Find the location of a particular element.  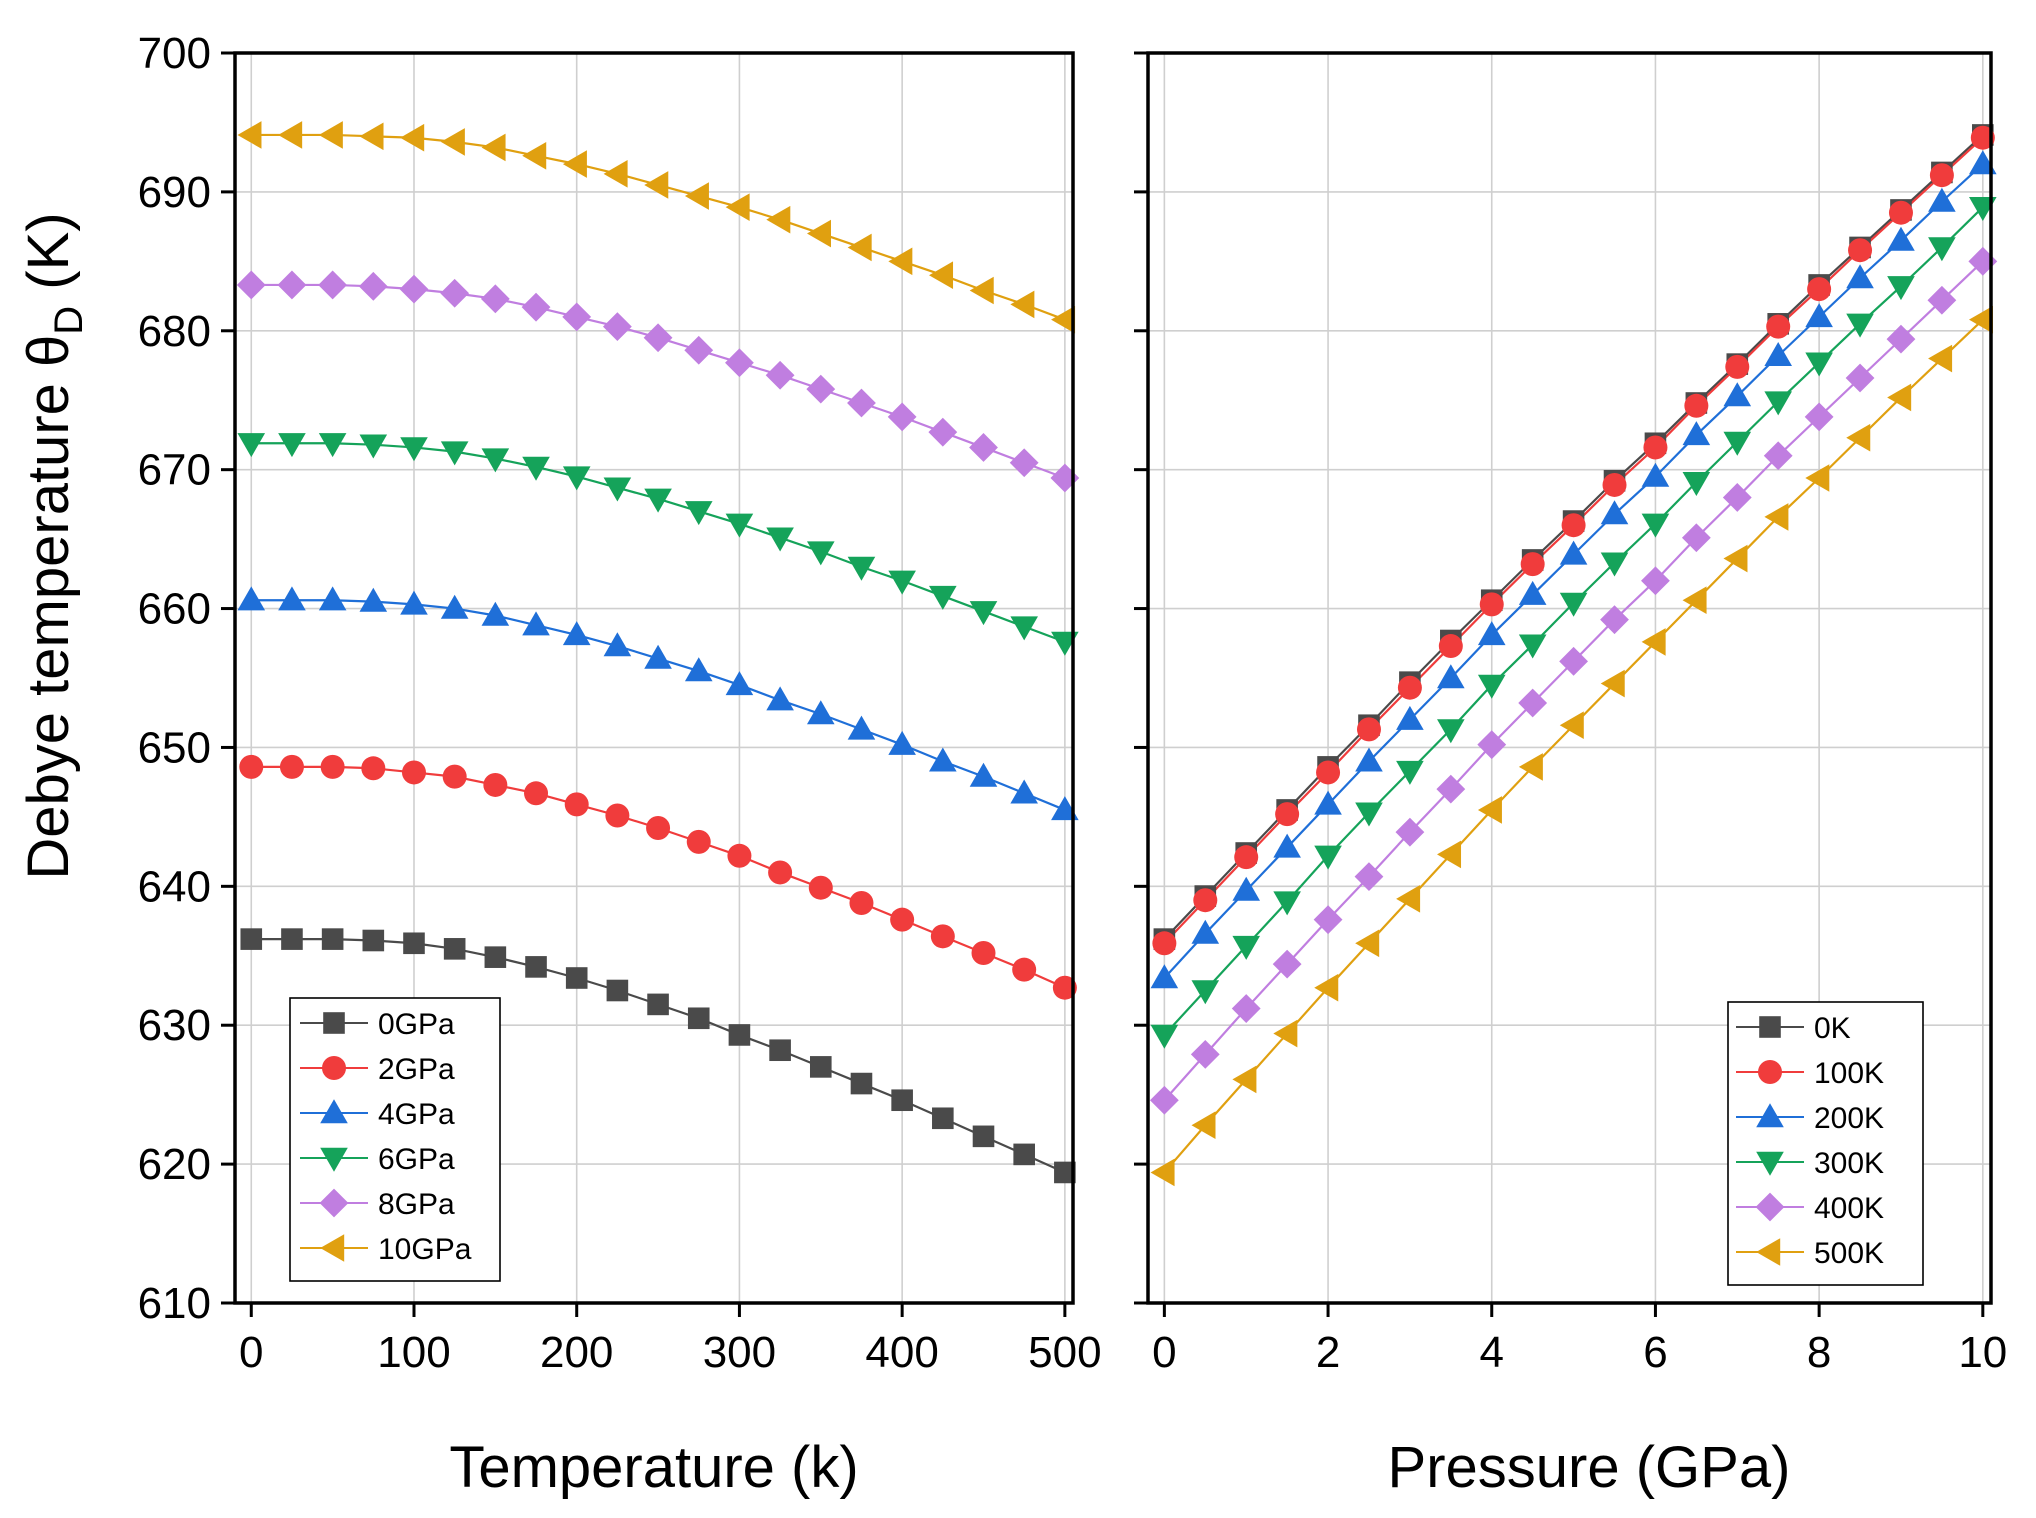

y-tick-label: 610 is located at coordinates (174, 1303).